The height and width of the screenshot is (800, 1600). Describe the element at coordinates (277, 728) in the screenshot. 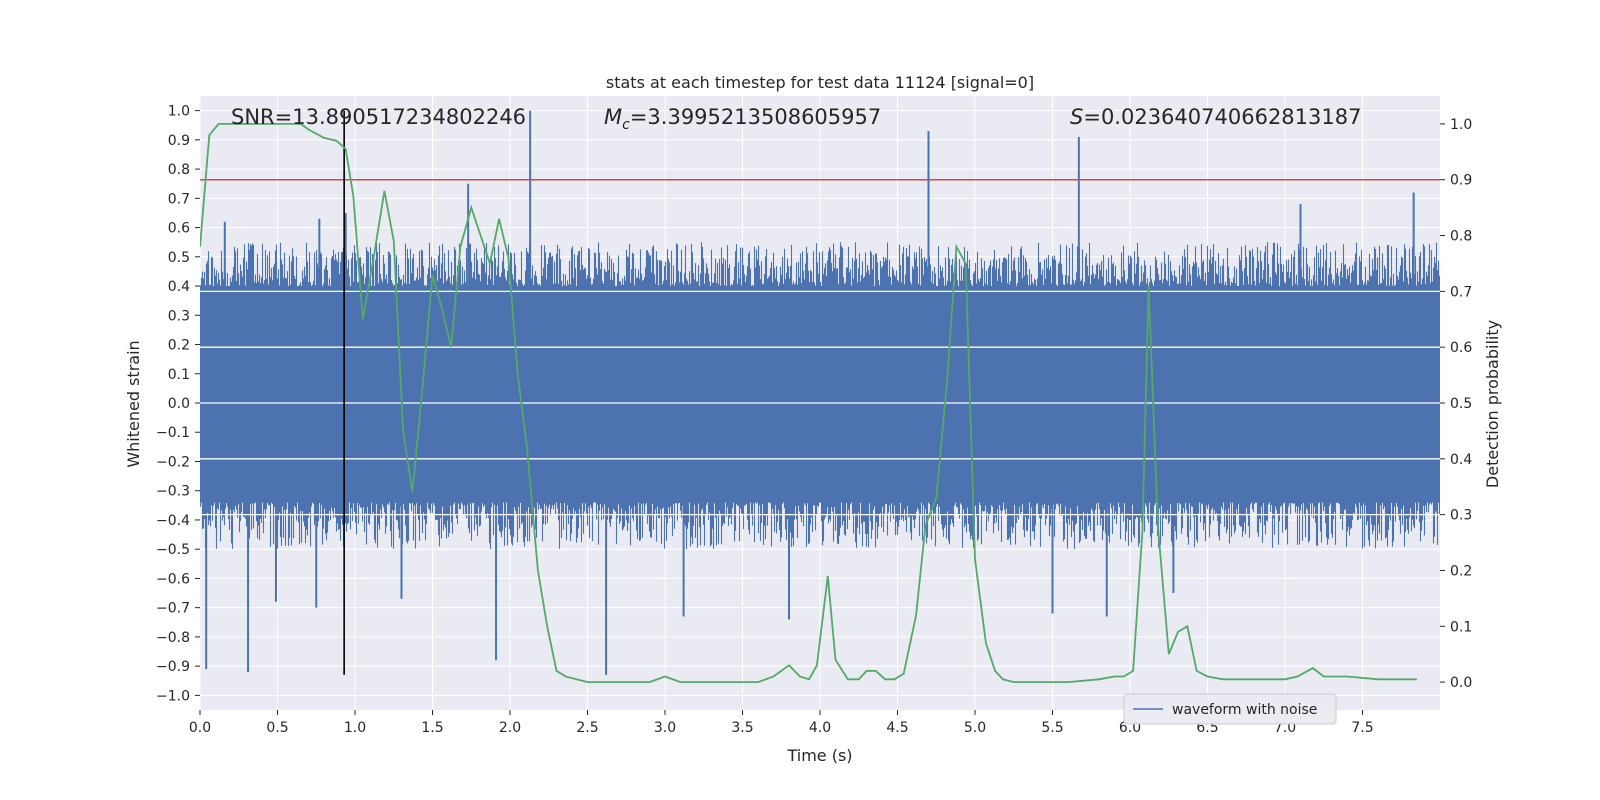

I see `x-tick-label: 0.5` at that location.